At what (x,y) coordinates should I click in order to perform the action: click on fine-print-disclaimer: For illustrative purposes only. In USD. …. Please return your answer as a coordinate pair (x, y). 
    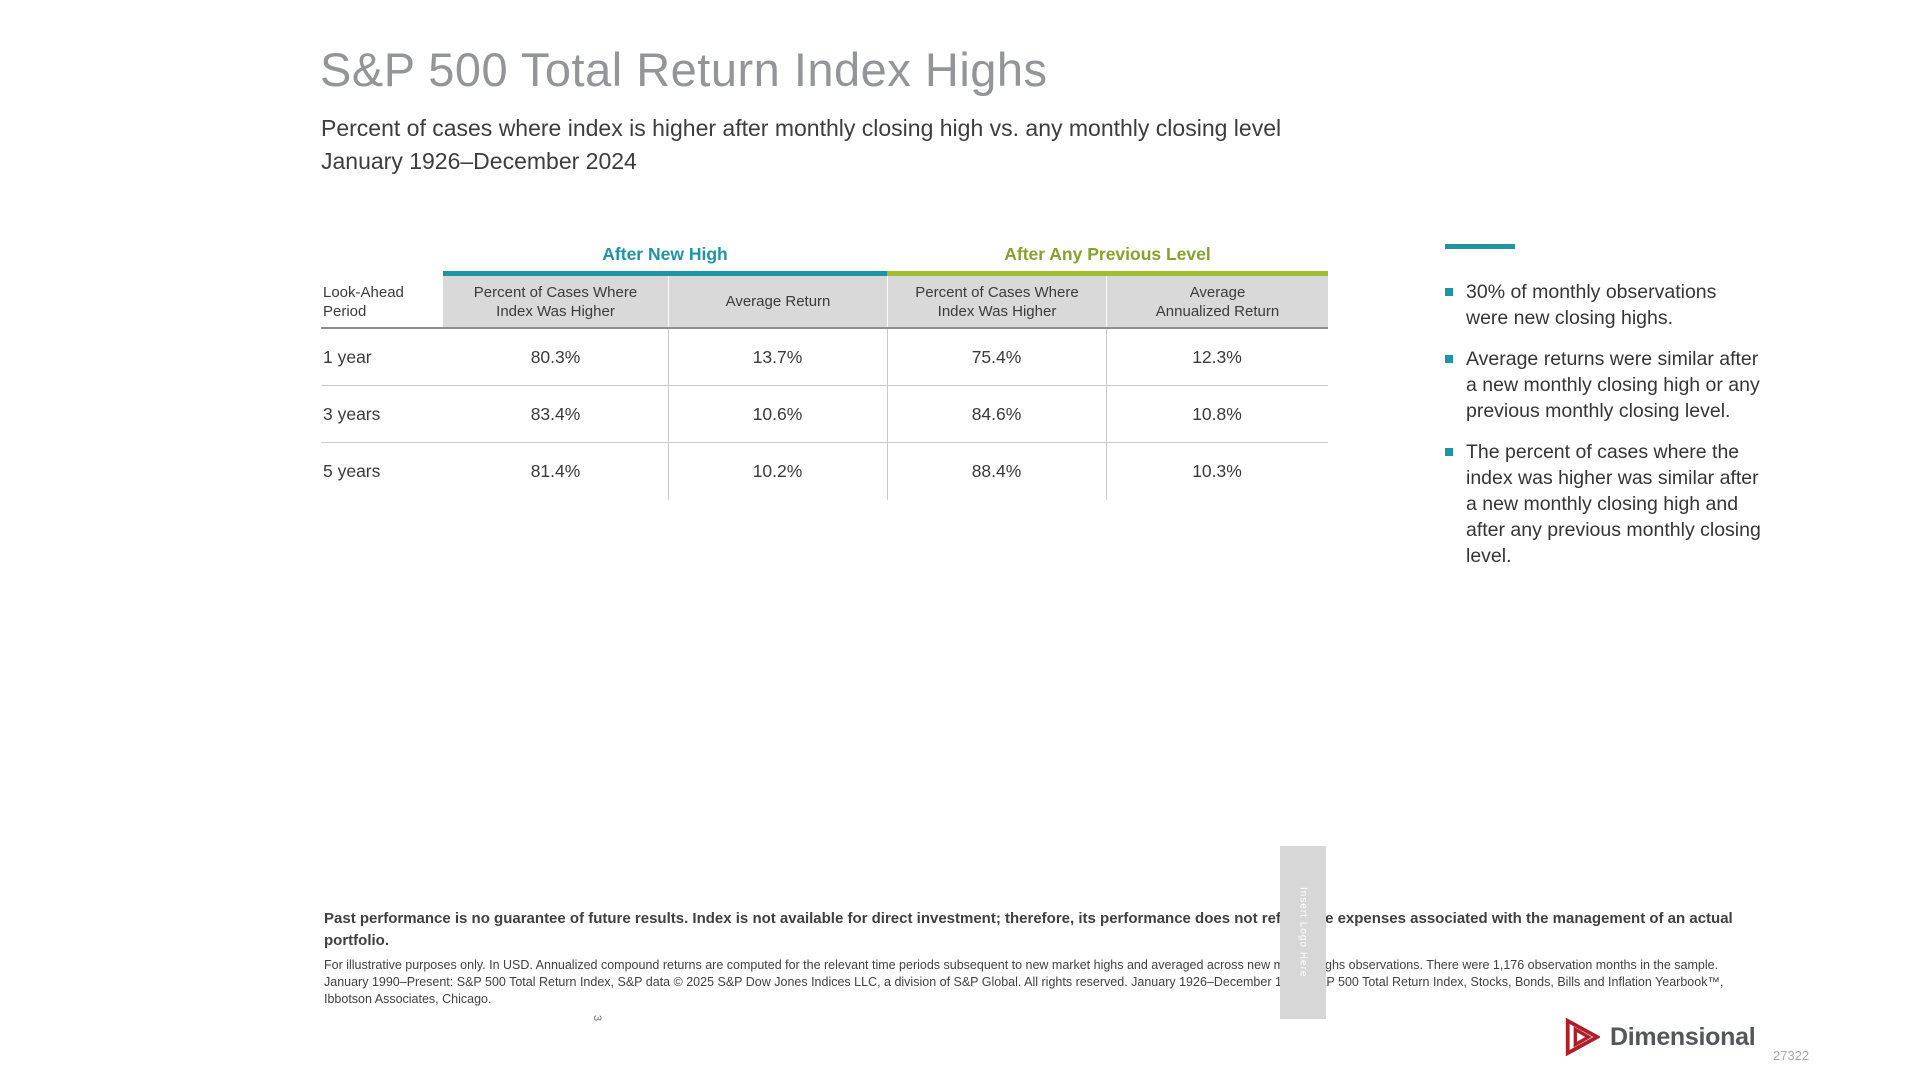
    Looking at the image, I should click on (1024, 982).